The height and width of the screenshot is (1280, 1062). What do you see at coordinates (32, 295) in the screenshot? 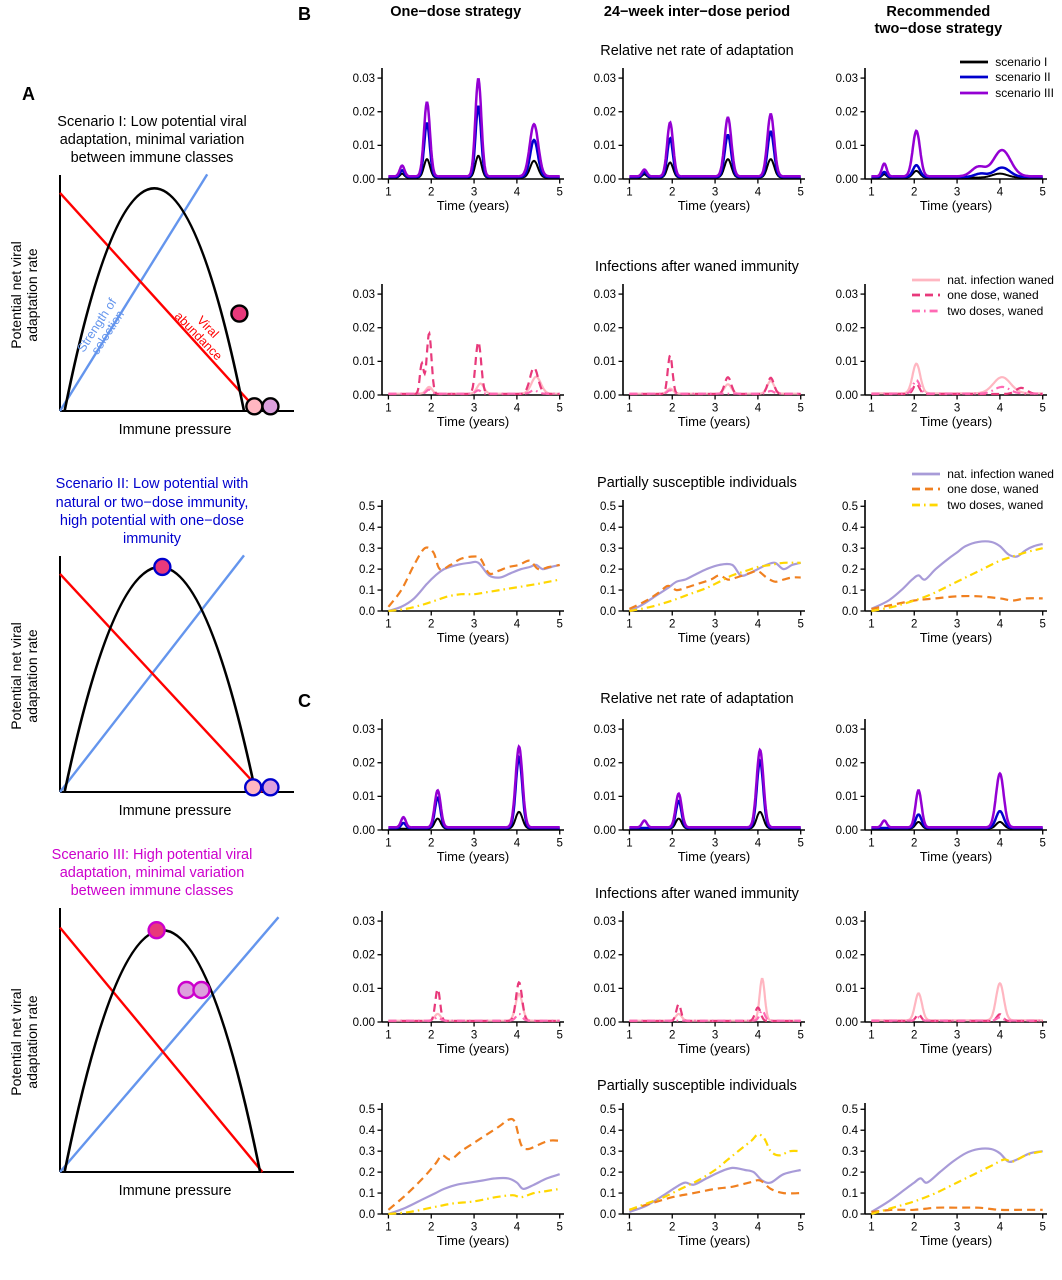
I see `y-axis-title: adaptation rate` at bounding box center [32, 295].